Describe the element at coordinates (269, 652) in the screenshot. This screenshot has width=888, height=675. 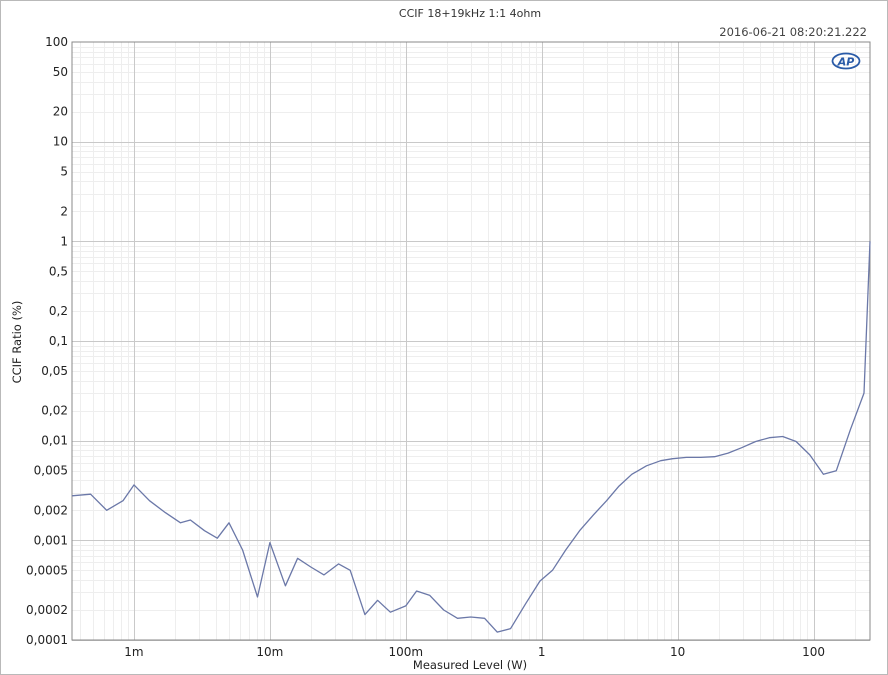
I see `x-tick-label: 10m` at that location.